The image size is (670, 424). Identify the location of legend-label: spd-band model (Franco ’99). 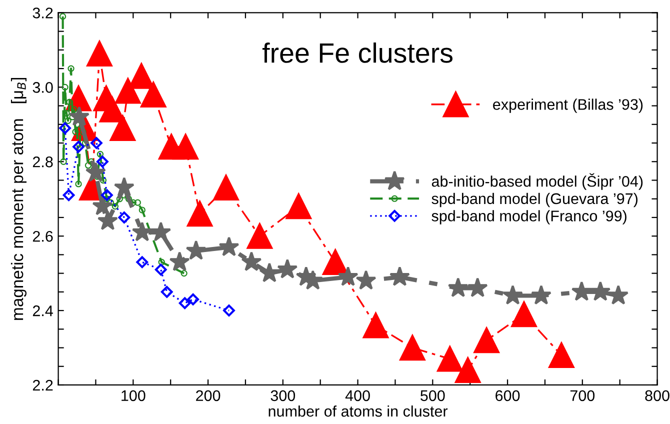
(529, 217).